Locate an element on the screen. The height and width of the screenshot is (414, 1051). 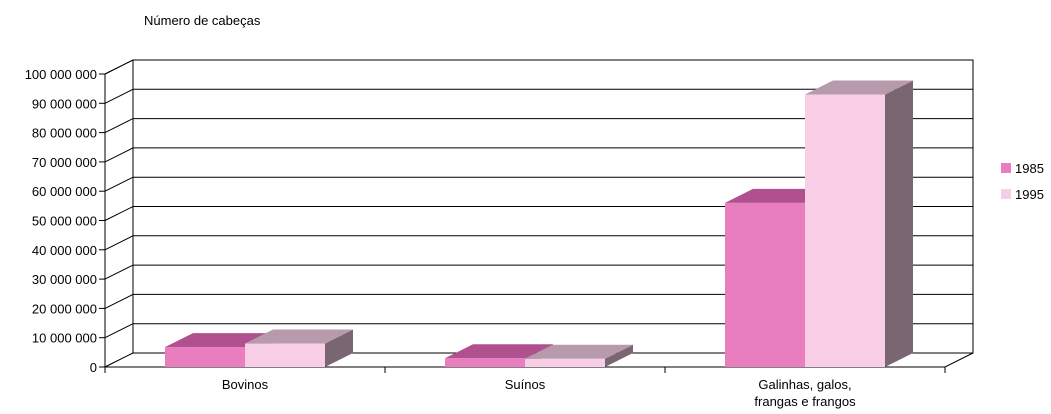
y-tick-label: 50 000 000 is located at coordinates (64, 221).